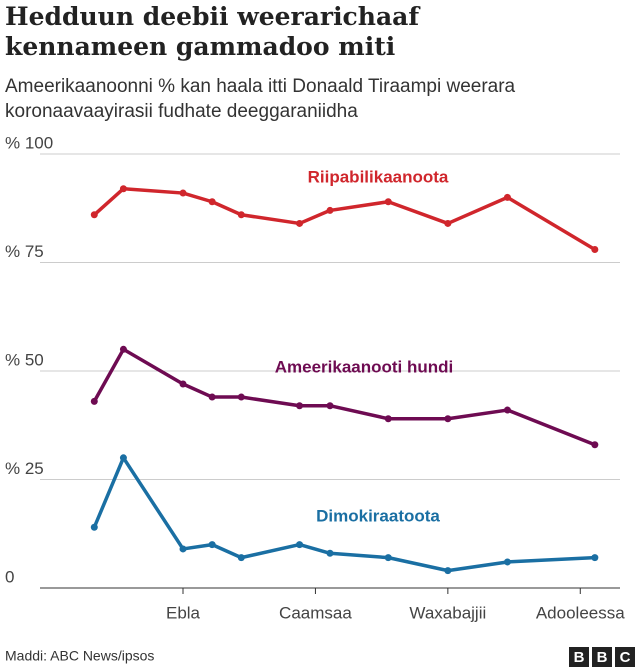  I want to click on y-tick-label: % 100, so click(29, 142).